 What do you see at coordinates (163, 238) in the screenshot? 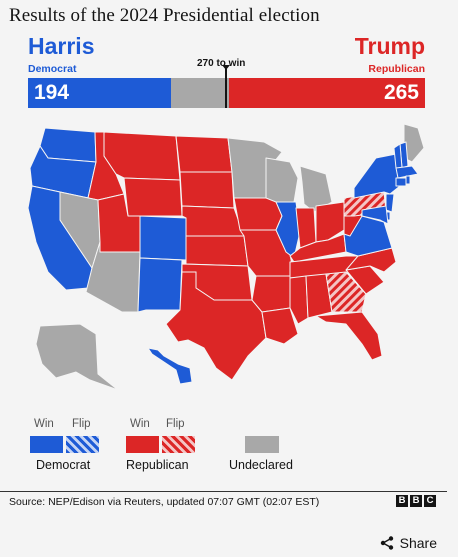
I see `state-co` at bounding box center [163, 238].